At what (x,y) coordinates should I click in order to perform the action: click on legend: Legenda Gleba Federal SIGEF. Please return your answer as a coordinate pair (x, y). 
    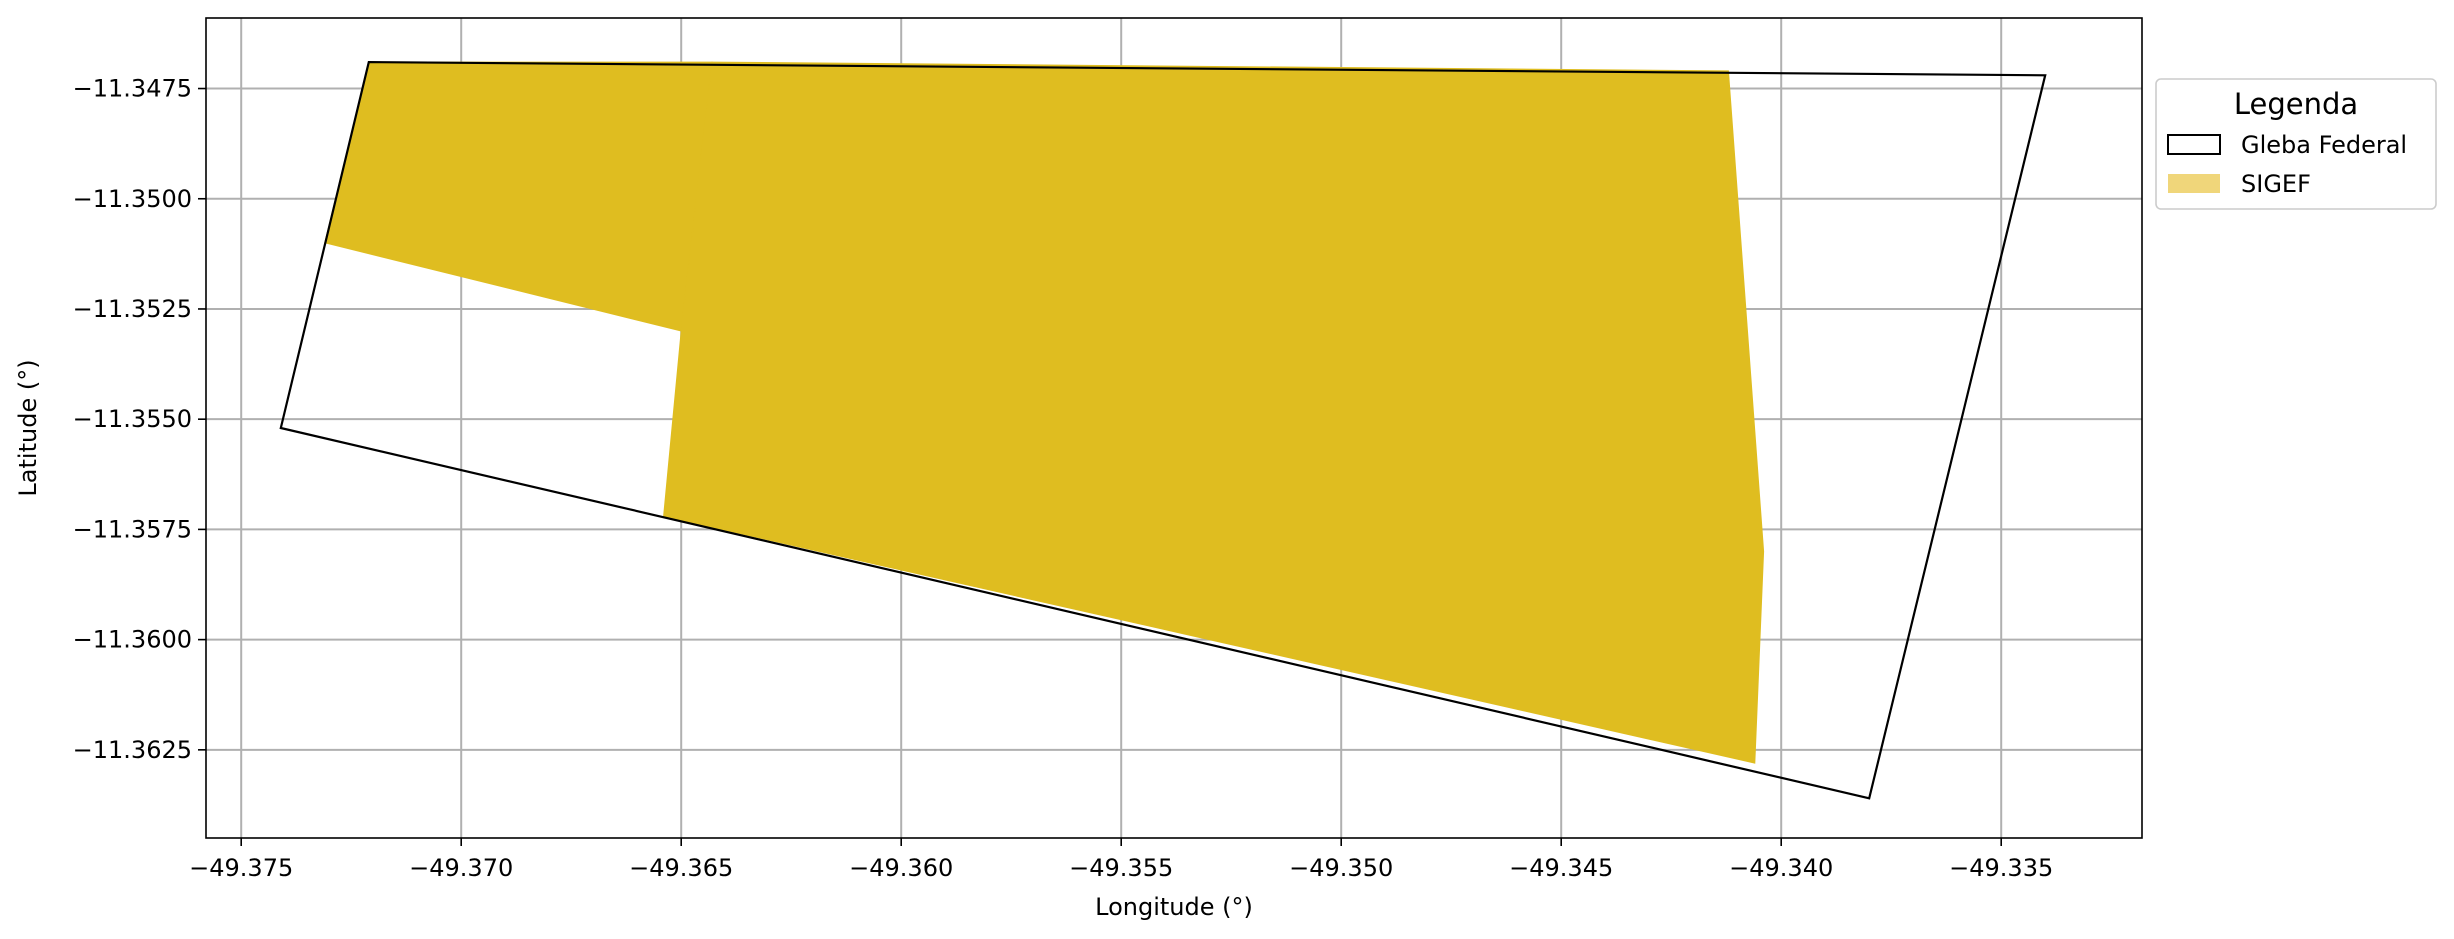
    Looking at the image, I should click on (2296, 144).